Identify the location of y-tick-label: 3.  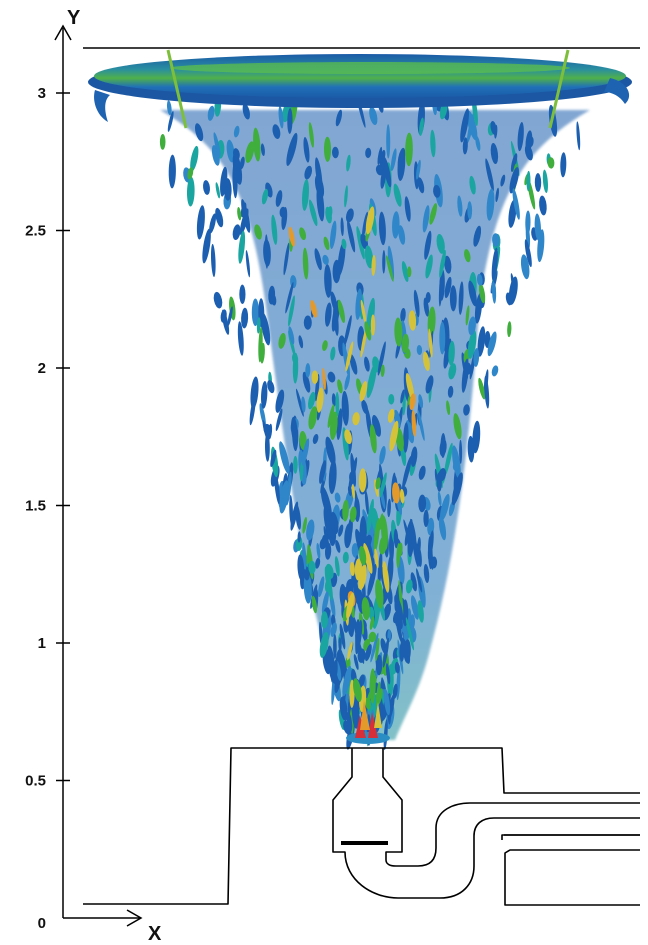
(42, 93).